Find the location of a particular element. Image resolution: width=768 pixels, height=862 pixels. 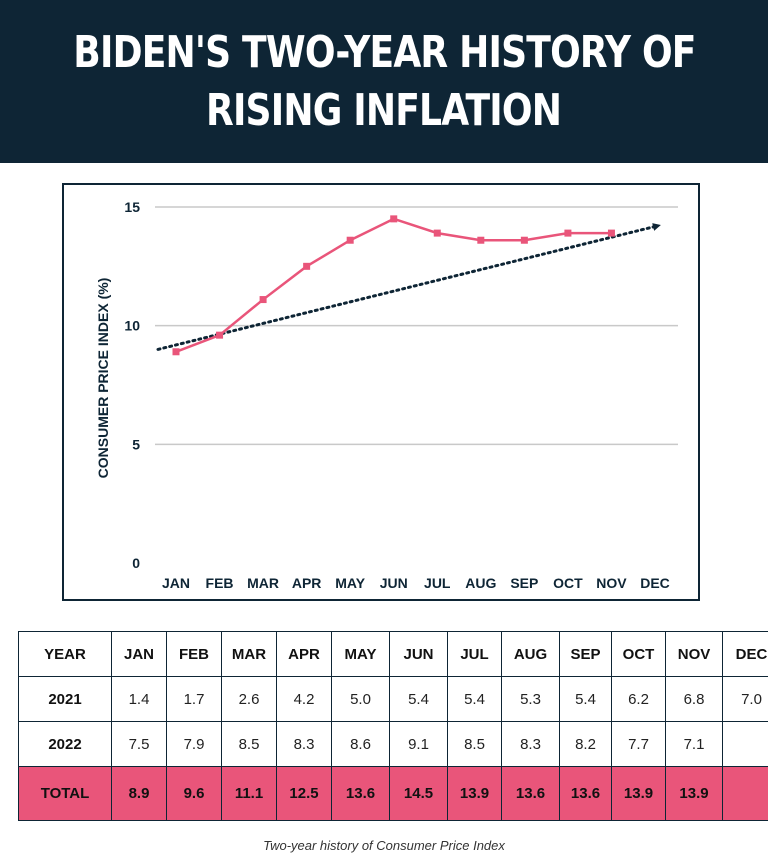

total-cell: 14.5 is located at coordinates (418, 793).